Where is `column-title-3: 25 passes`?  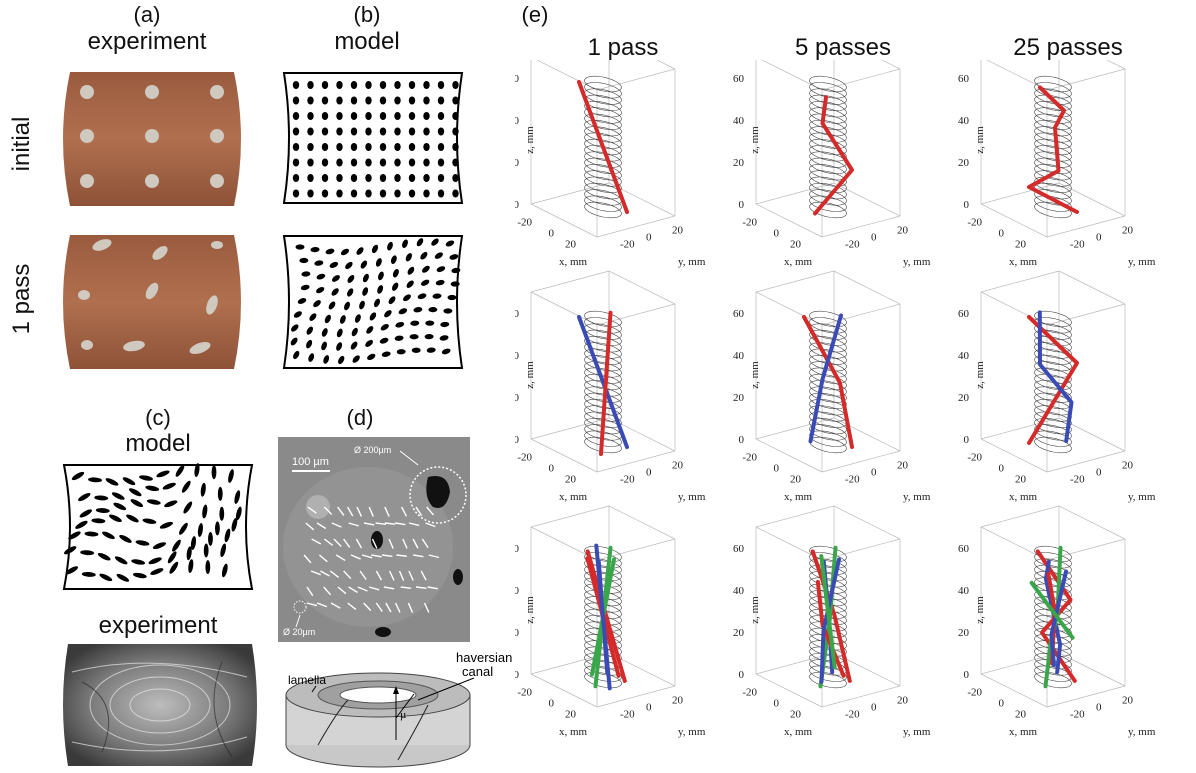 column-title-3: 25 passes is located at coordinates (1068, 47).